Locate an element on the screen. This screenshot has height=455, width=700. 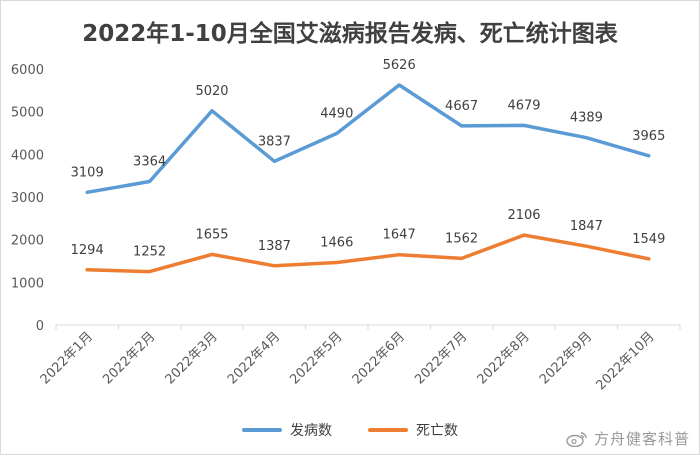
data-label-series-1: 4490 is located at coordinates (336, 113).